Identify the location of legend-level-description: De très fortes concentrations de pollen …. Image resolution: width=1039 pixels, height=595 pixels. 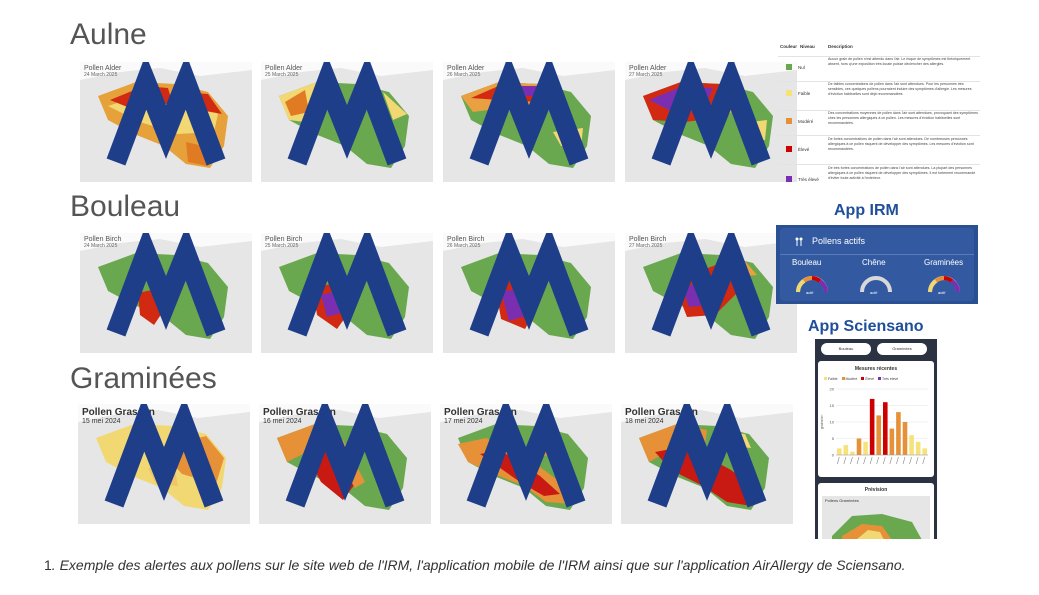
(902, 173).